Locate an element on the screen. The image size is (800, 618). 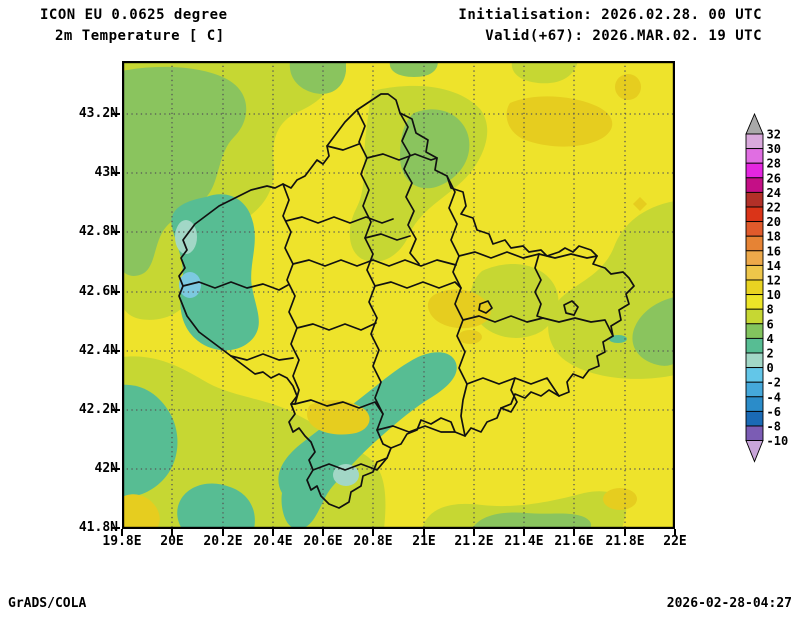
colorbar-tick-label: -4 is located at coordinates (774, 397).